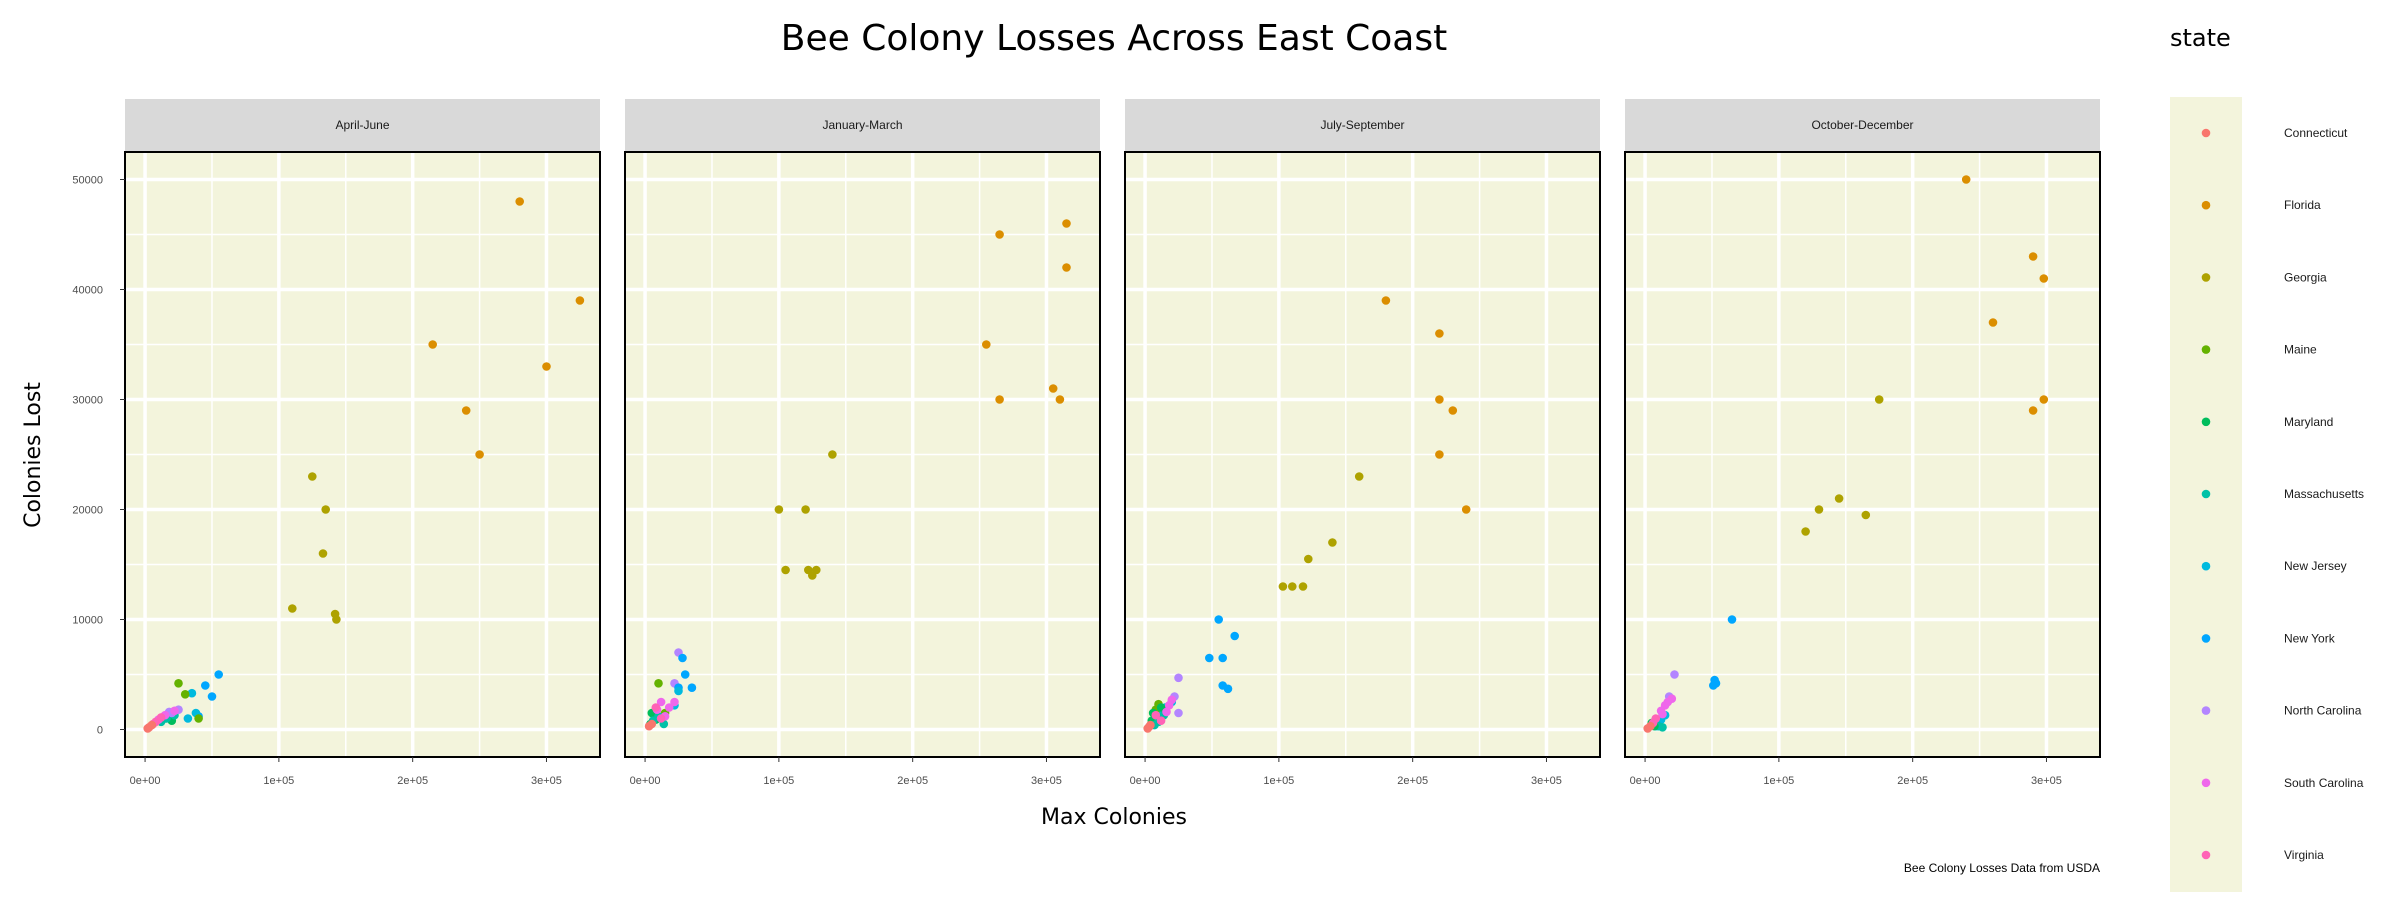 The height and width of the screenshot is (900, 2400). What do you see at coordinates (87, 291) in the screenshot?
I see `y-tick-label: 40000` at bounding box center [87, 291].